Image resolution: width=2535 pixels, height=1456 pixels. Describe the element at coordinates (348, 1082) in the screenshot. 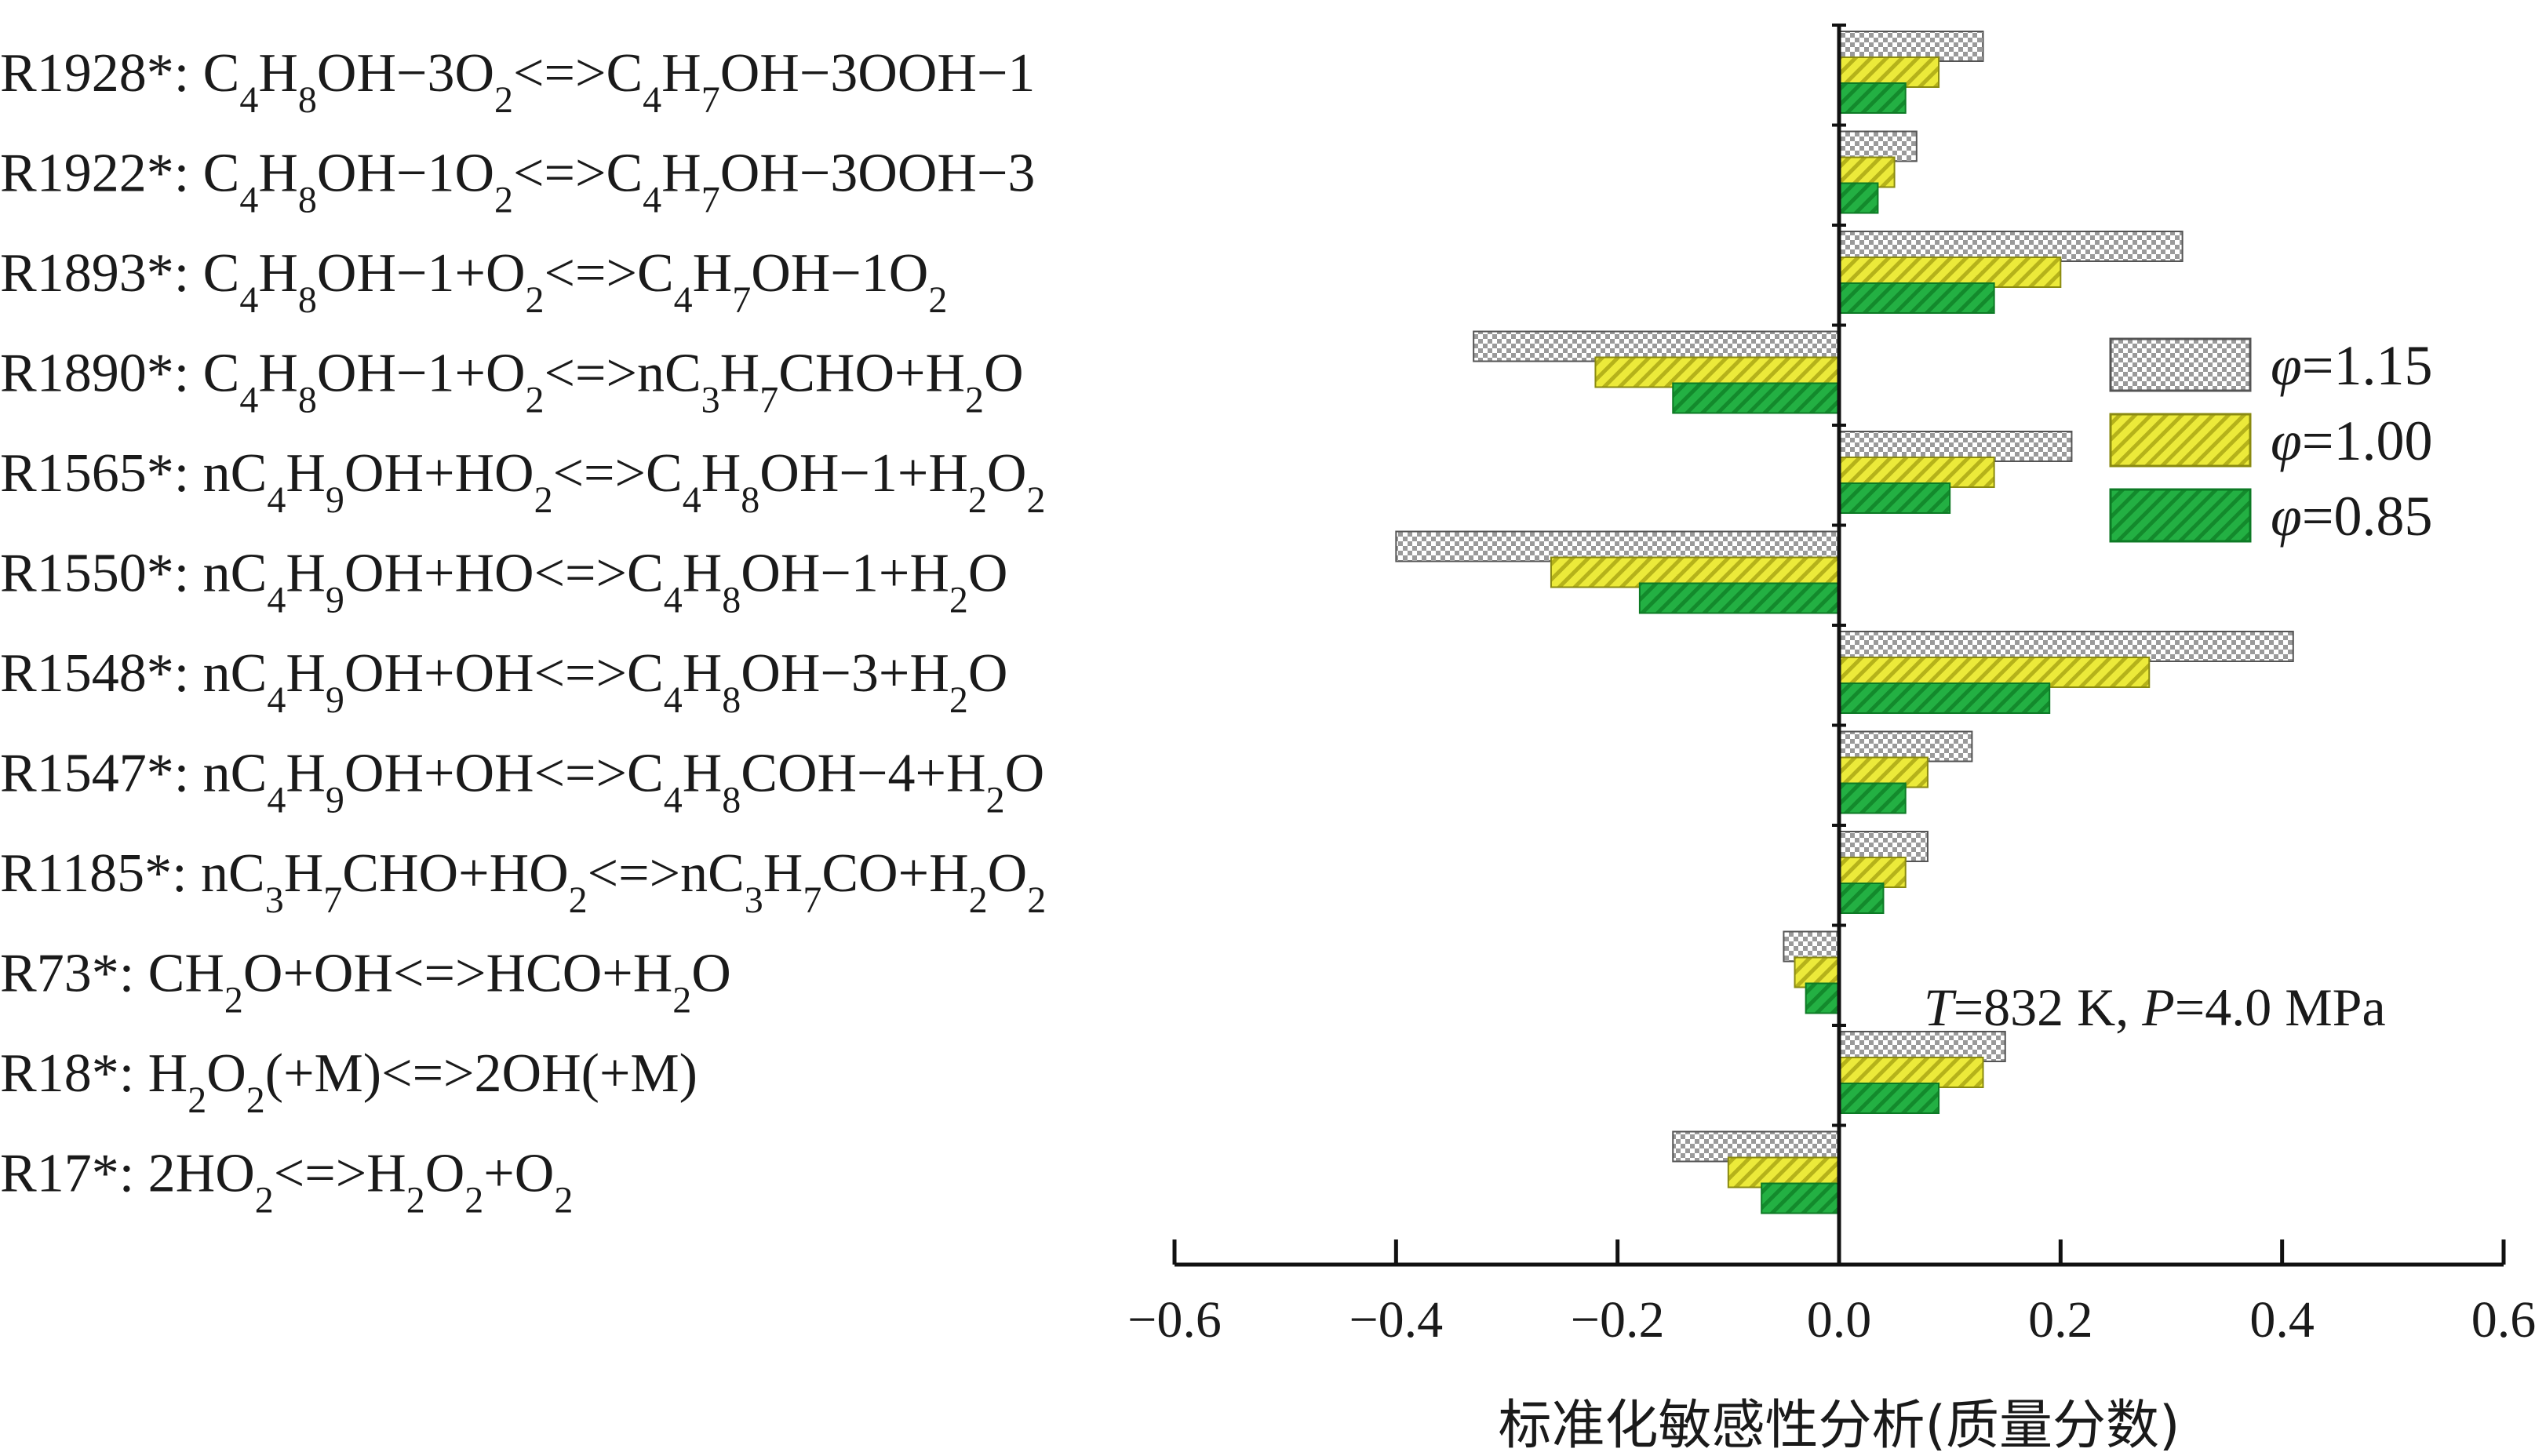

I see `reaction-label-10: R18*: H2O2(+M)<=>2OH(+M)` at that location.